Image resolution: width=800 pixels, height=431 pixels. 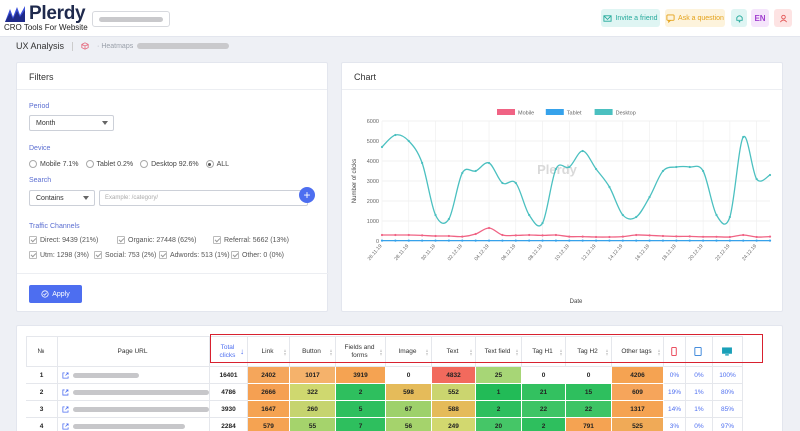 I want to click on user-menu-button, so click(x=783, y=18).